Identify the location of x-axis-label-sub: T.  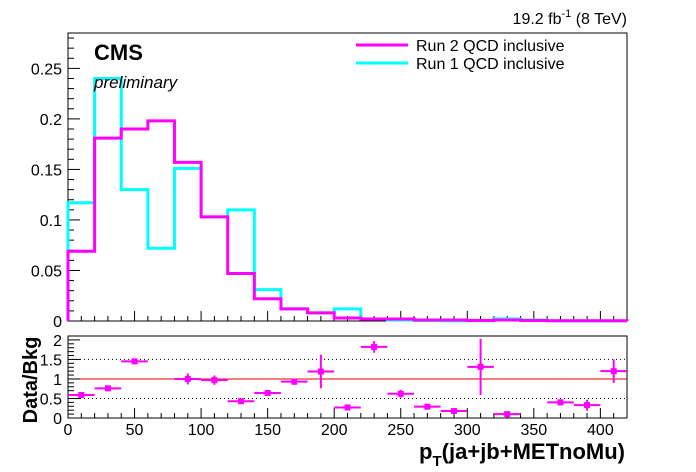
(437, 461).